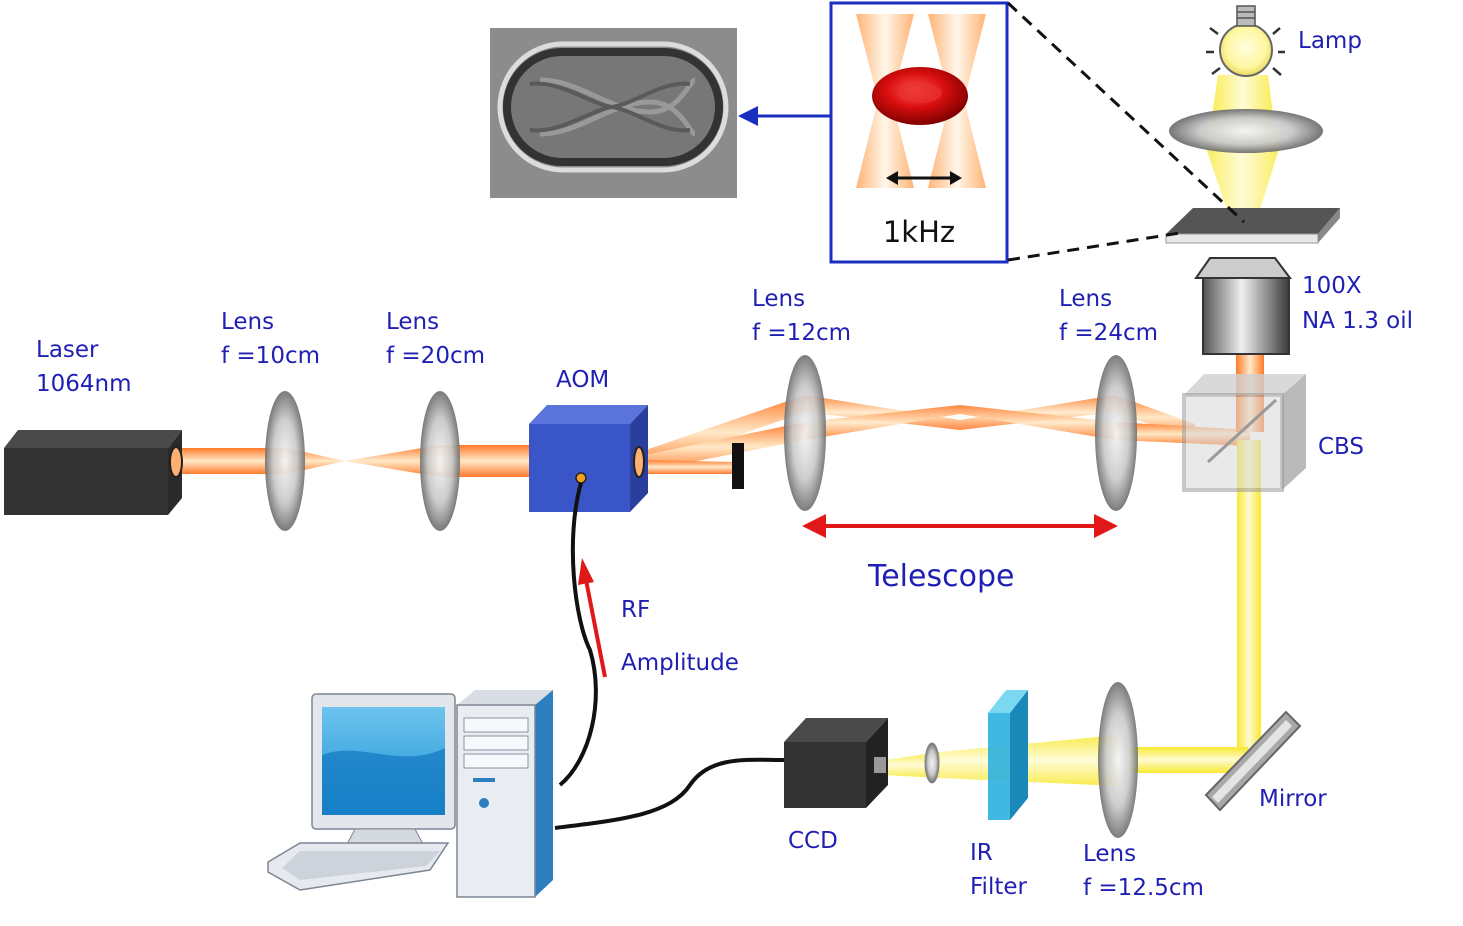  I want to click on lens-10cm, so click(285, 461).